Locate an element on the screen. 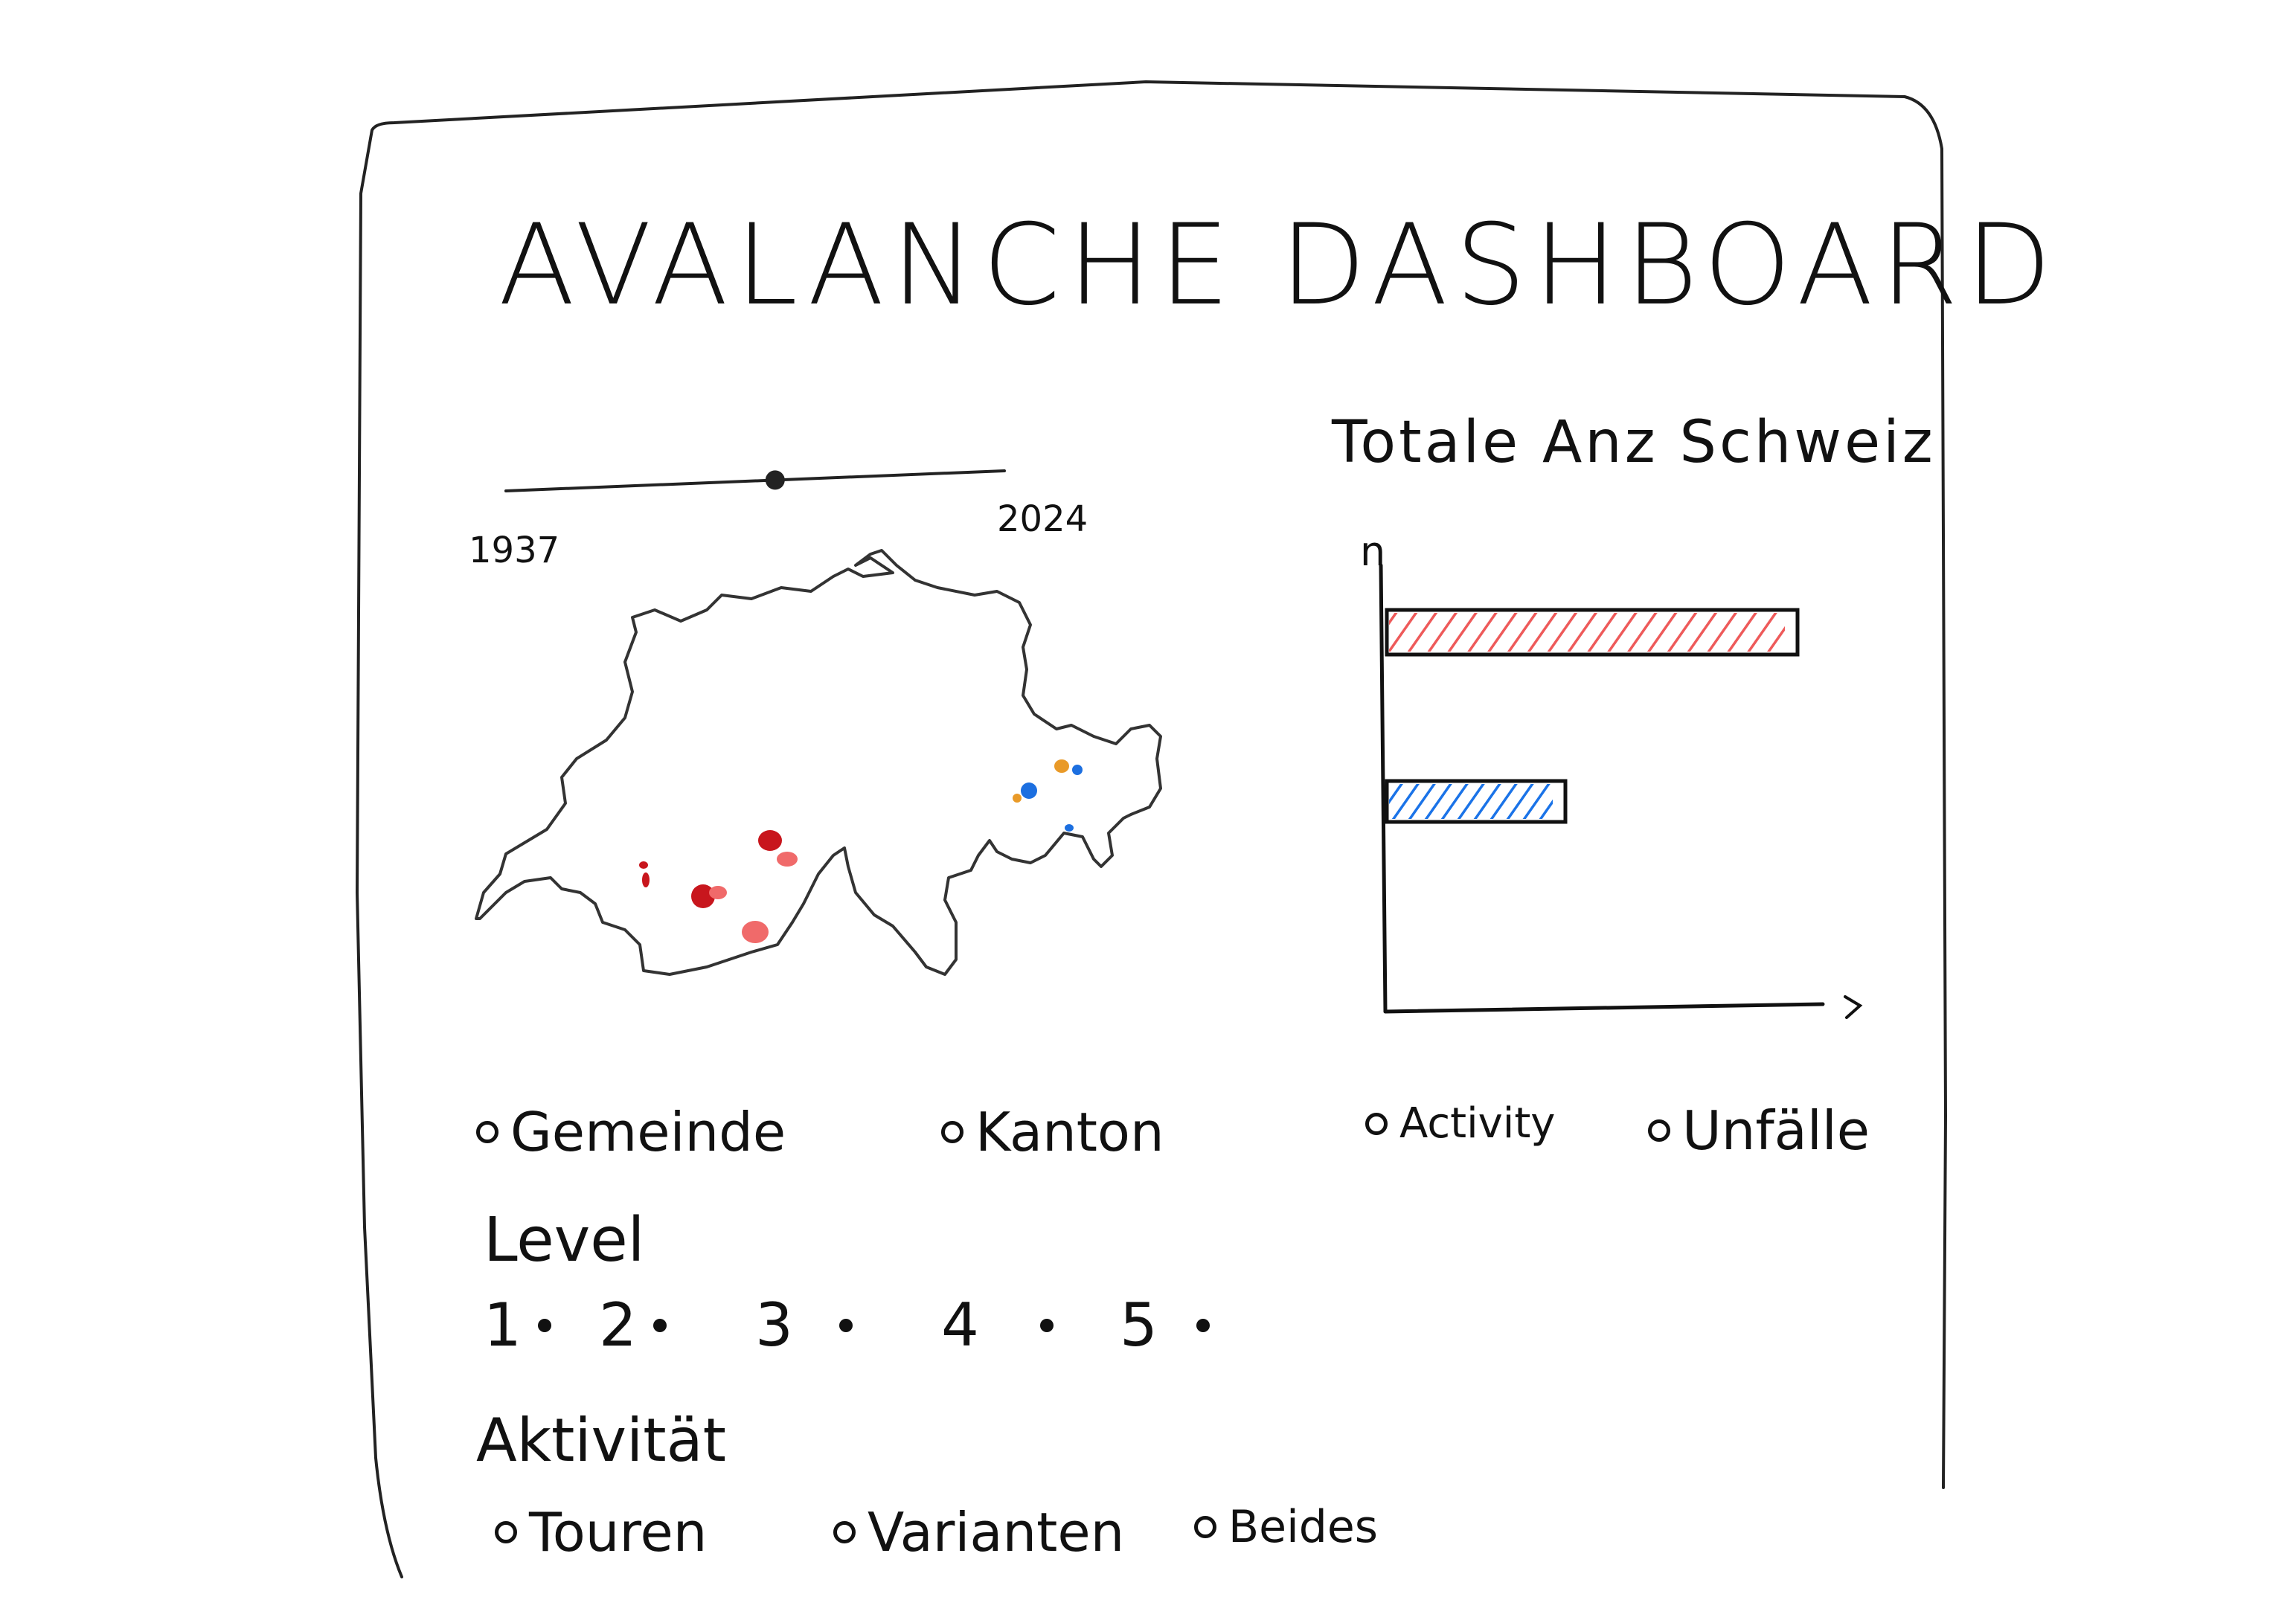  radio-touren is located at coordinates (506, 1532).